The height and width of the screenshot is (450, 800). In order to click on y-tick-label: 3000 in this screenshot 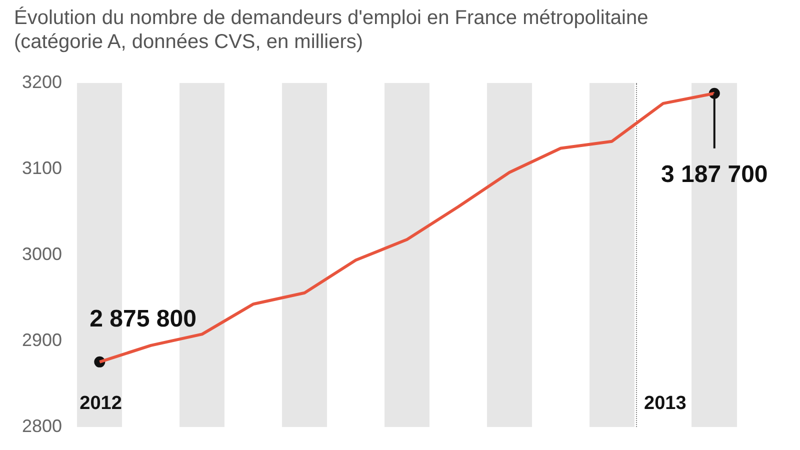, I will do `click(42, 254)`.